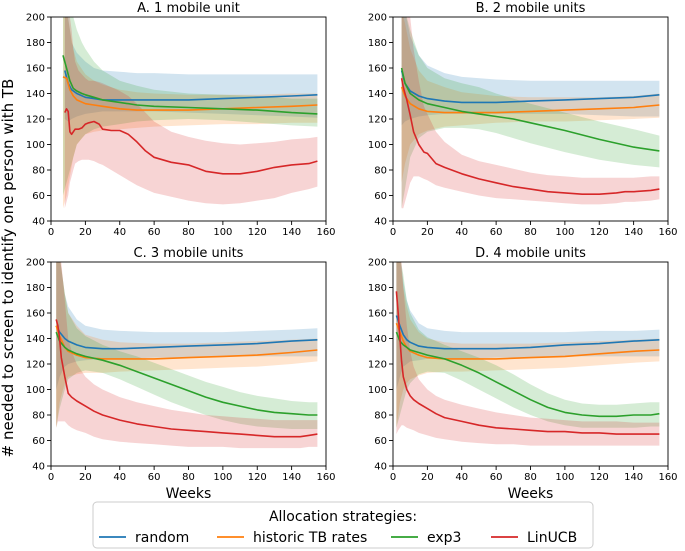  I want to click on legend-entries: random historic TB rates exp3 LinUCB, so click(338, 538).